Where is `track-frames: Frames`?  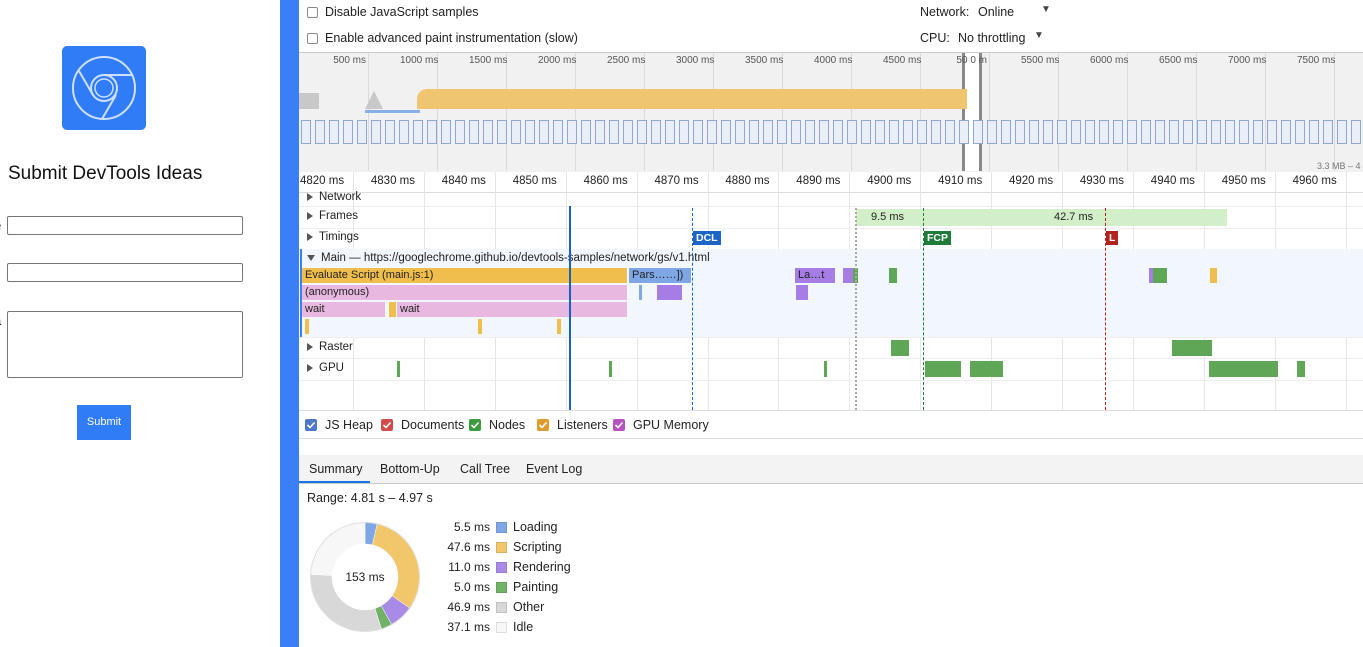 track-frames: Frames is located at coordinates (332, 216).